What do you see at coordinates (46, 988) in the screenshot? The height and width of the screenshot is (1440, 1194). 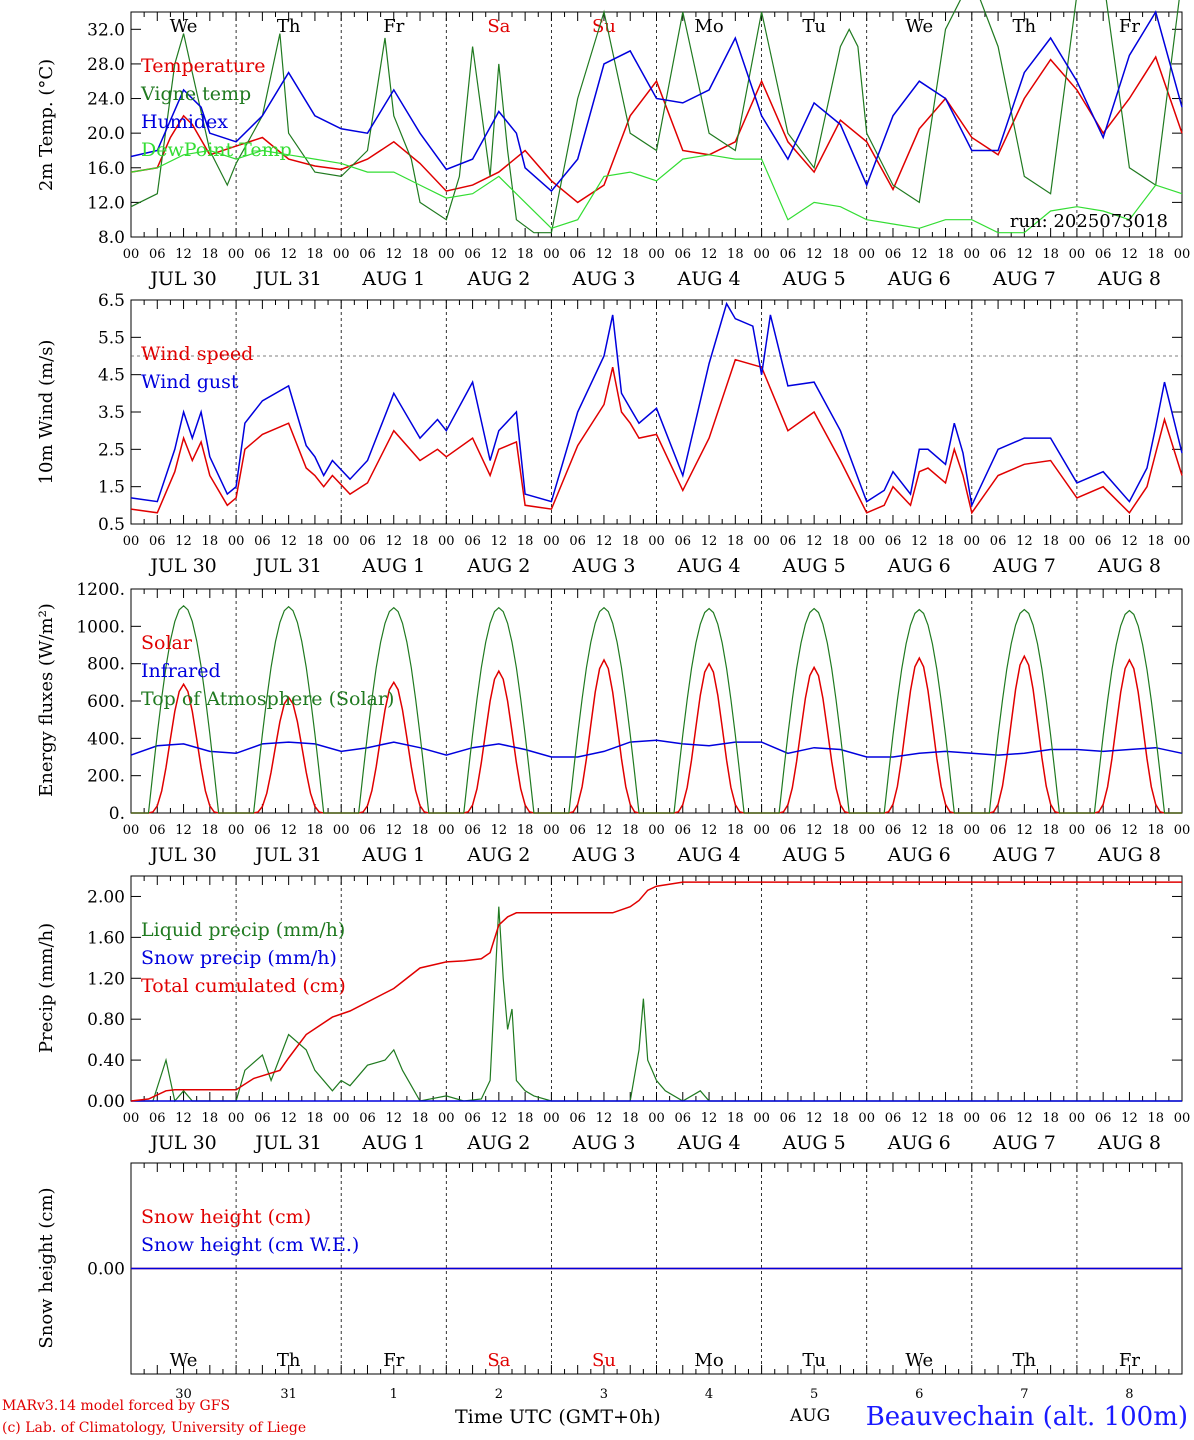 I see `y-axis-label: Precip (mm/h)` at bounding box center [46, 988].